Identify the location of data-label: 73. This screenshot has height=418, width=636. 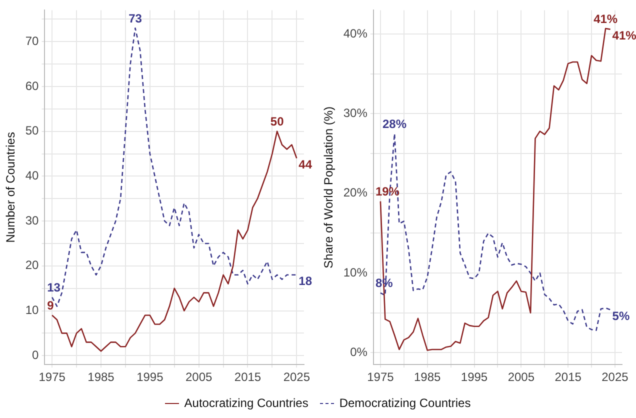
(135, 18).